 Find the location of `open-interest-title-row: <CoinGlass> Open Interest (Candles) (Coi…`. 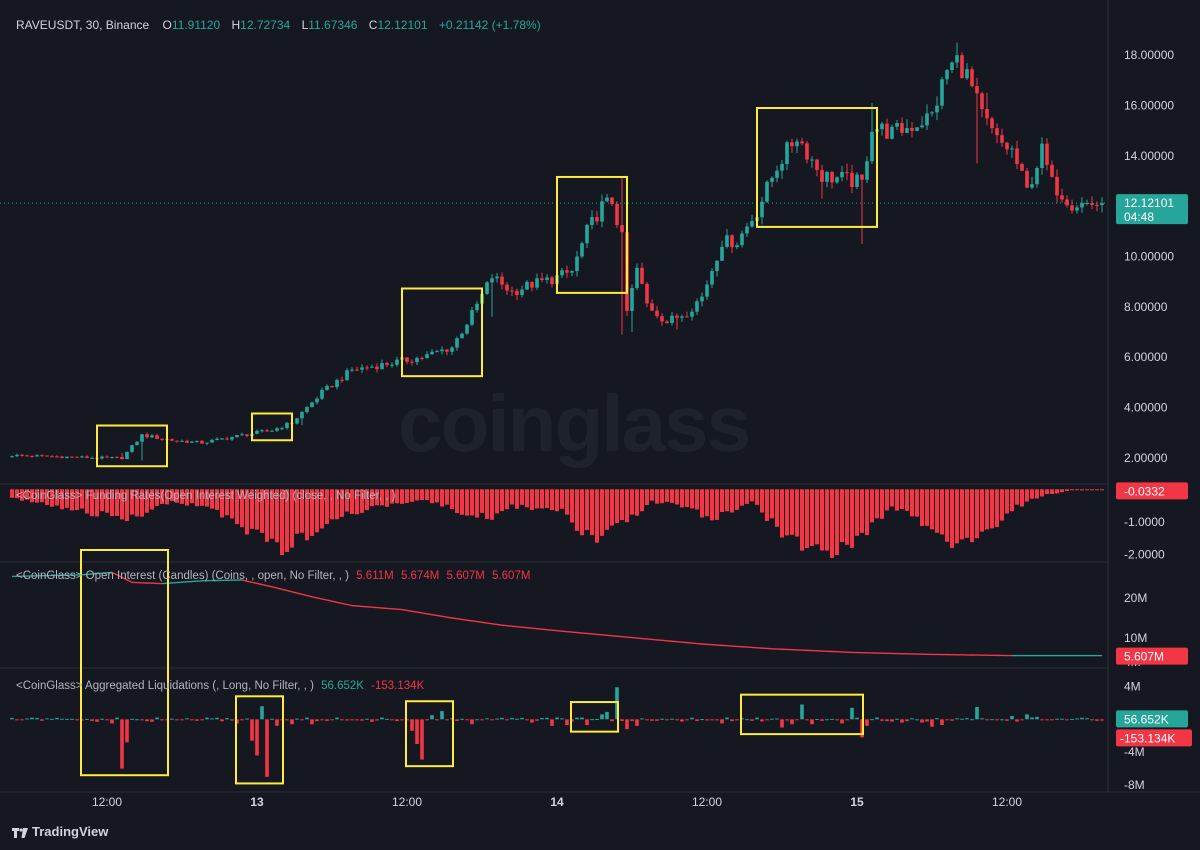

open-interest-title-row: <CoinGlass> Open Interest (Candles) (Coi… is located at coordinates (273, 576).